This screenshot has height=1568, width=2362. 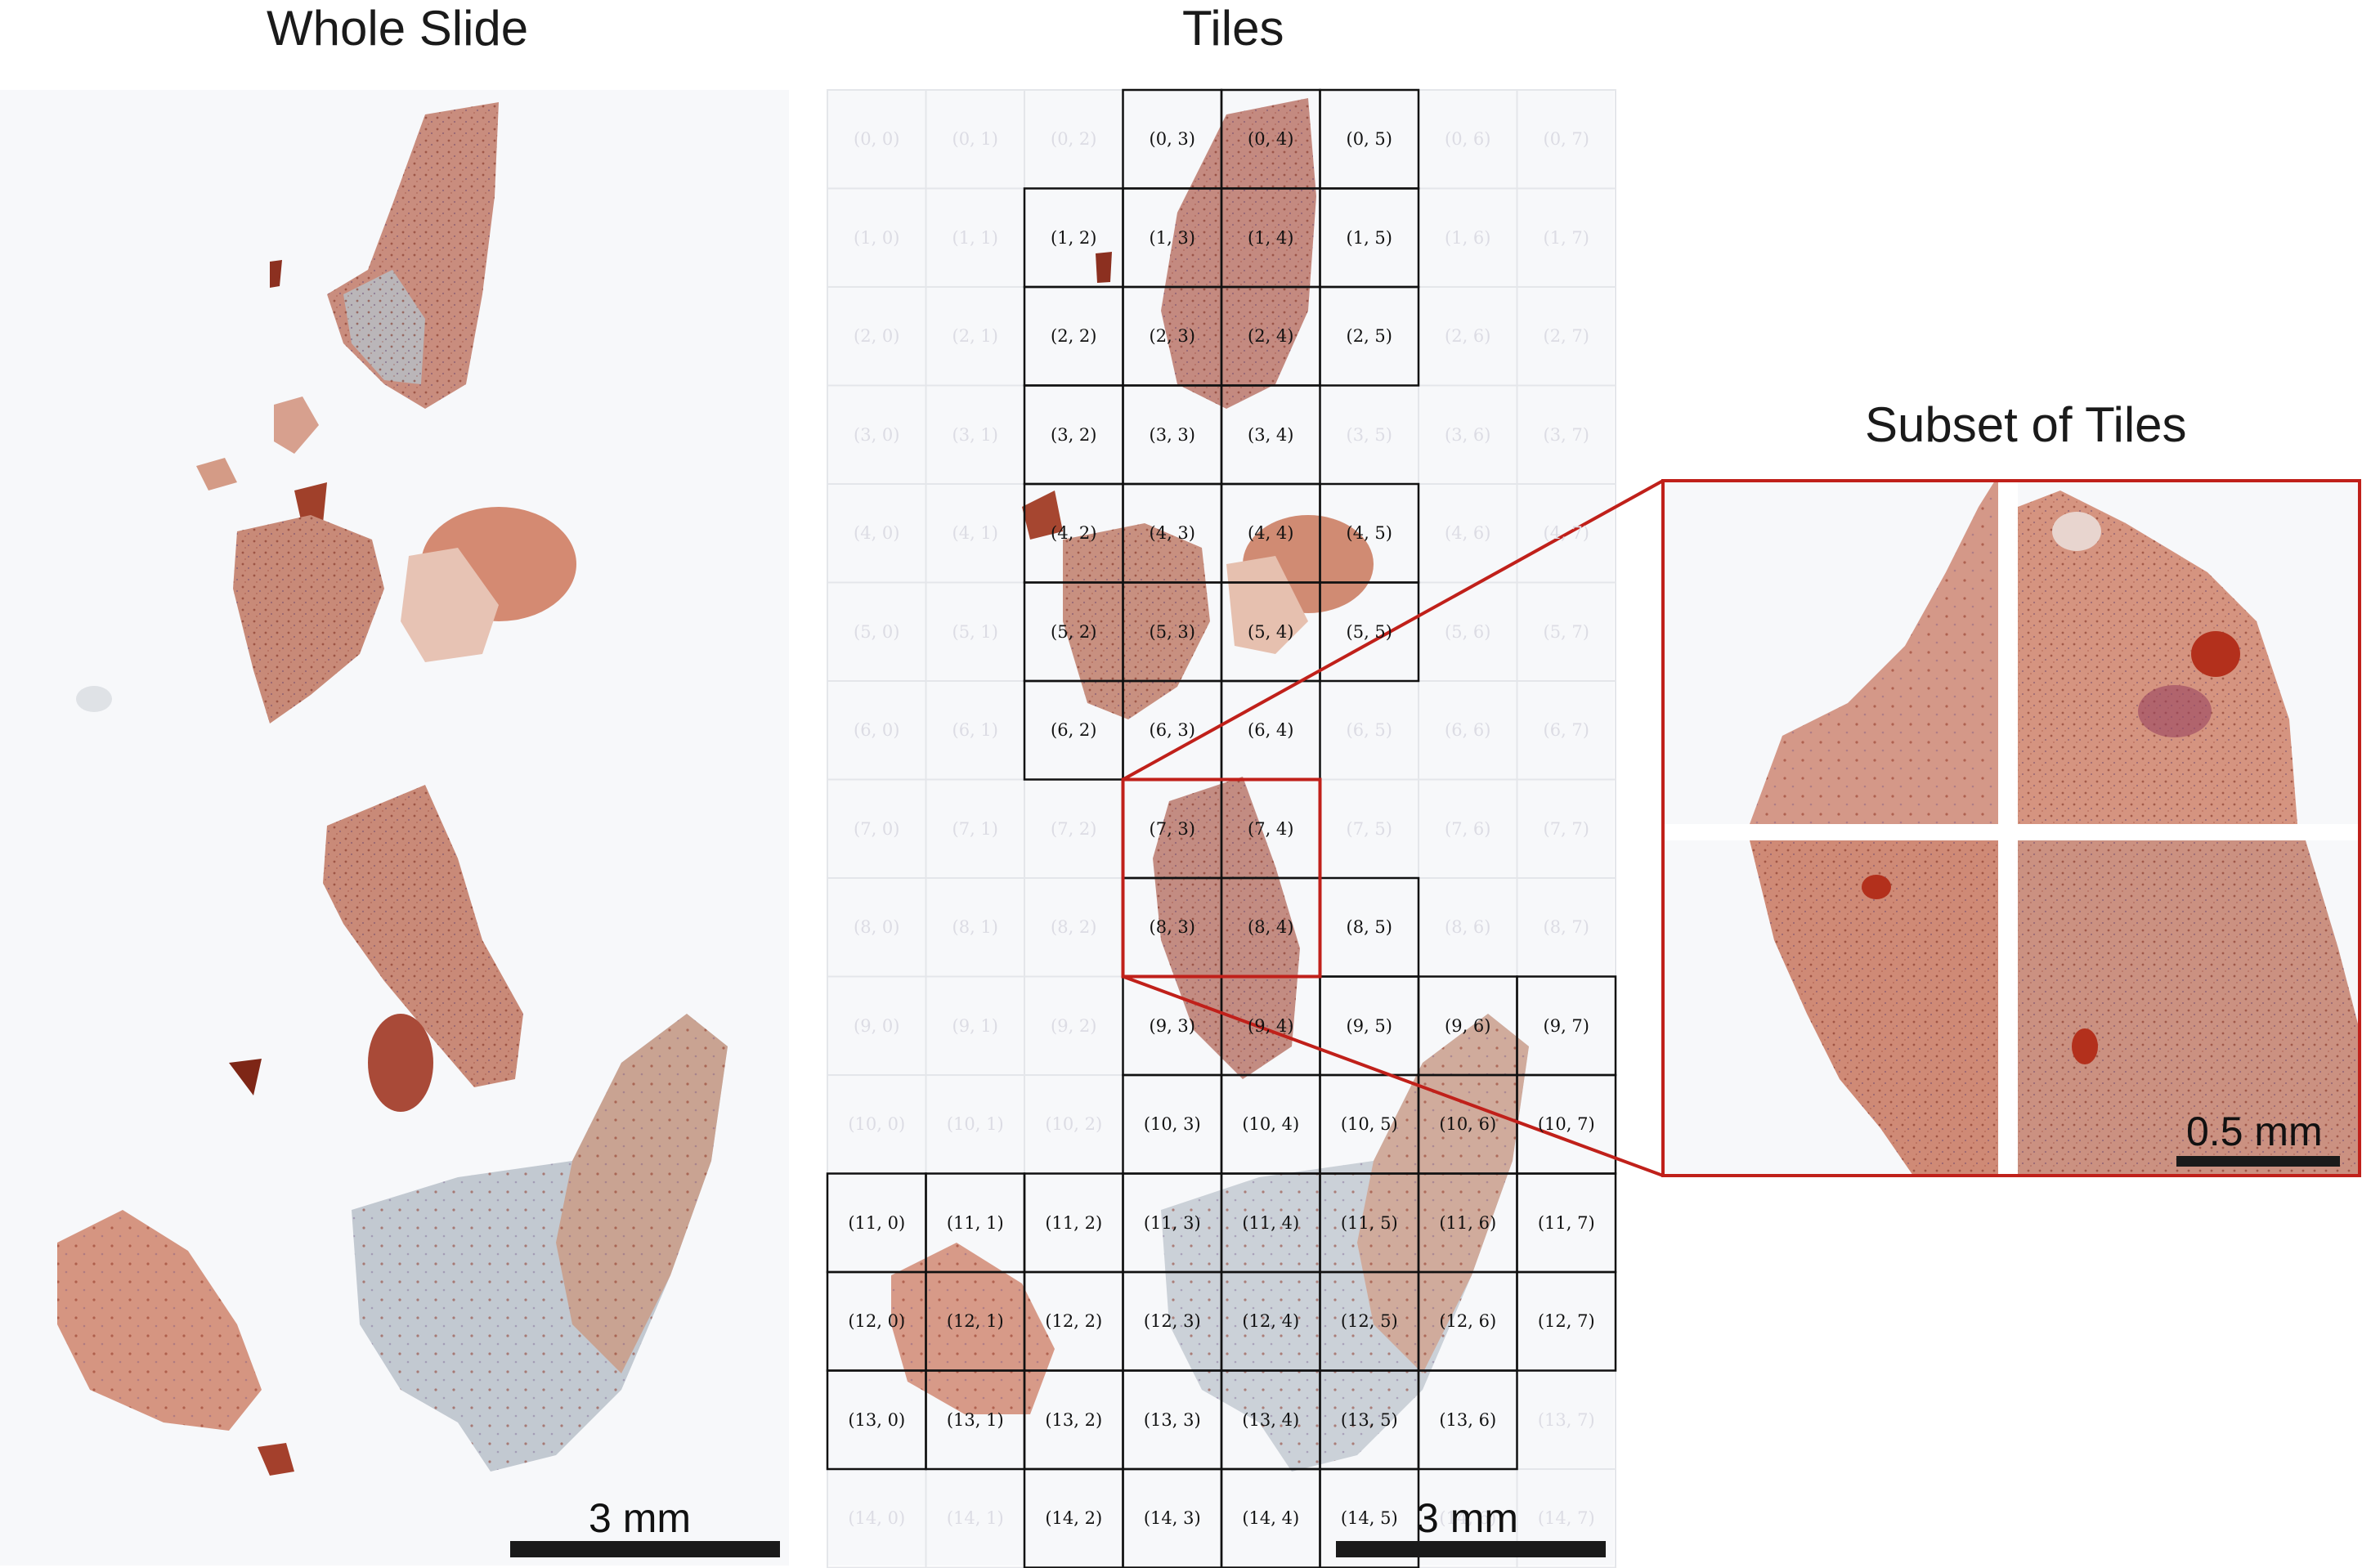 What do you see at coordinates (640, 1518) in the screenshot?
I see `scalebar-label-whole: 3 mm` at bounding box center [640, 1518].